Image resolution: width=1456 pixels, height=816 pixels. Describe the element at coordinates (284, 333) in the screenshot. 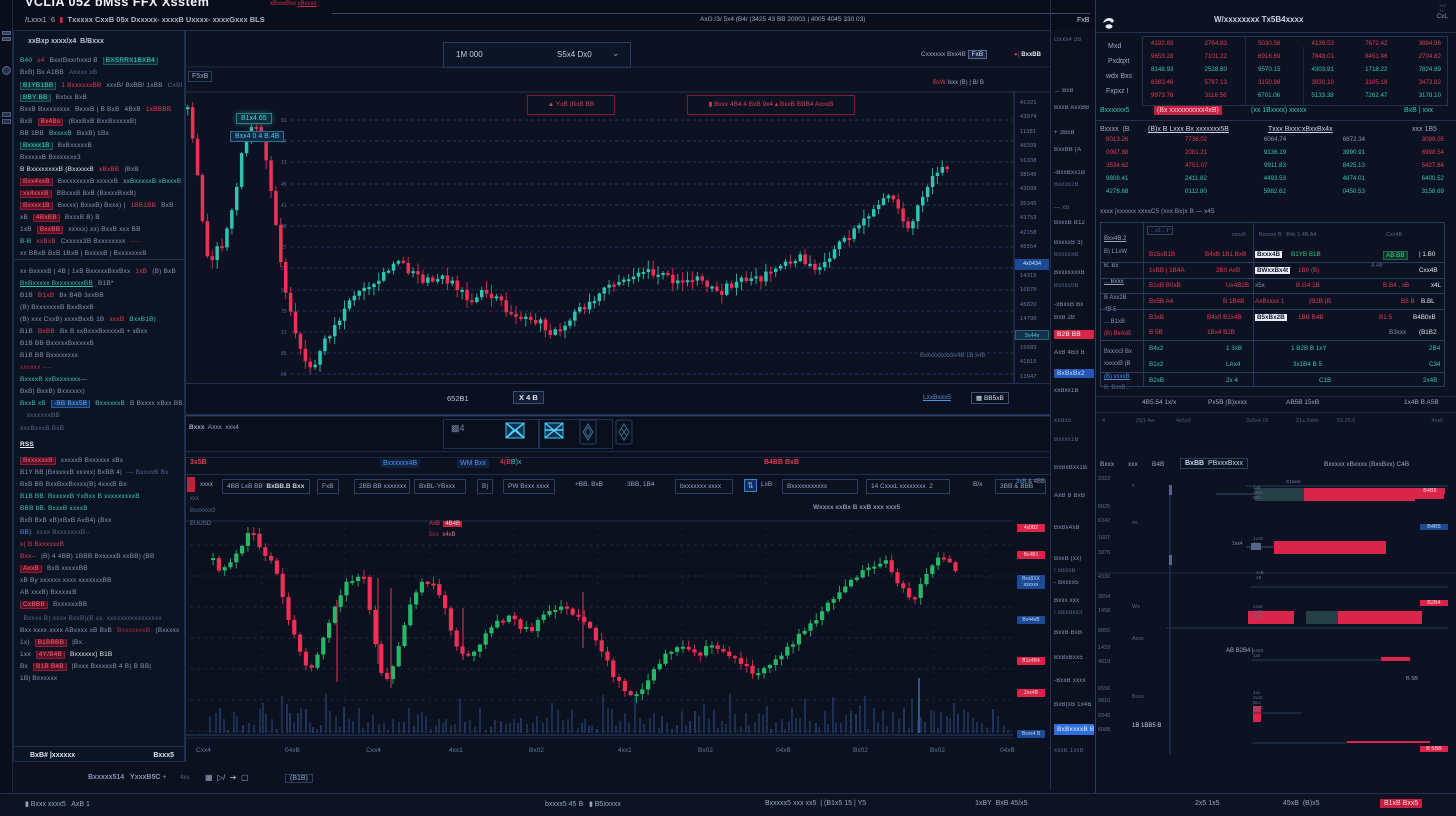

I see `svg-text: 21` at that location.